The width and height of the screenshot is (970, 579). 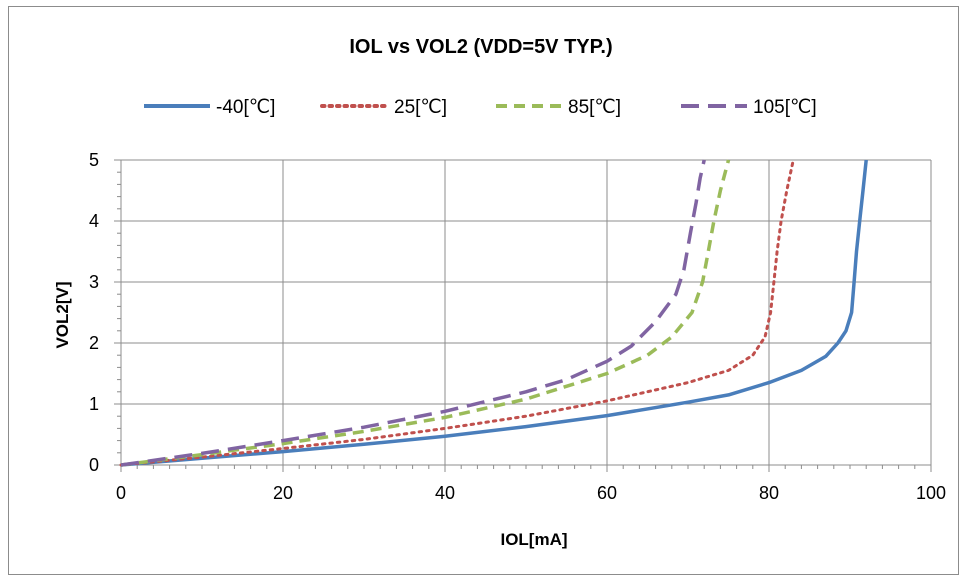 What do you see at coordinates (480, 47) in the screenshot?
I see `chart-title: IOL vs VOL2 (VDD=5V TYP.)` at bounding box center [480, 47].